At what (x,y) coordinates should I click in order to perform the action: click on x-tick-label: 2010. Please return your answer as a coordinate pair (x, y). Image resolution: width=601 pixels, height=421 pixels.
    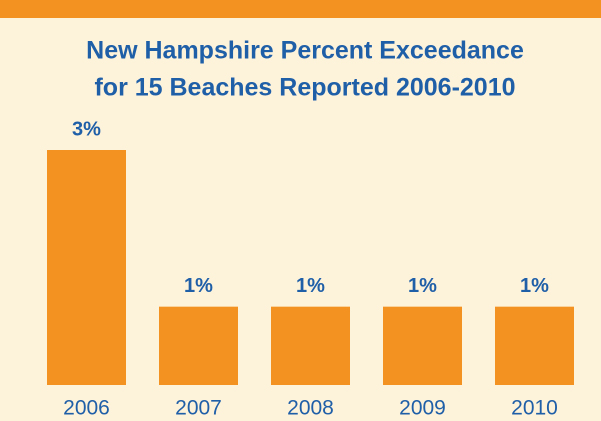
    Looking at the image, I should click on (534, 408).